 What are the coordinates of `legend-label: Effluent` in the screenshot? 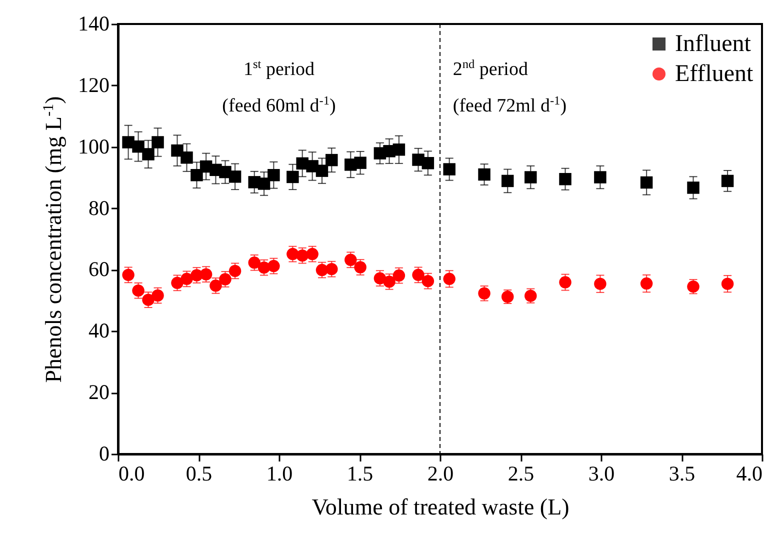 It's located at (714, 74).